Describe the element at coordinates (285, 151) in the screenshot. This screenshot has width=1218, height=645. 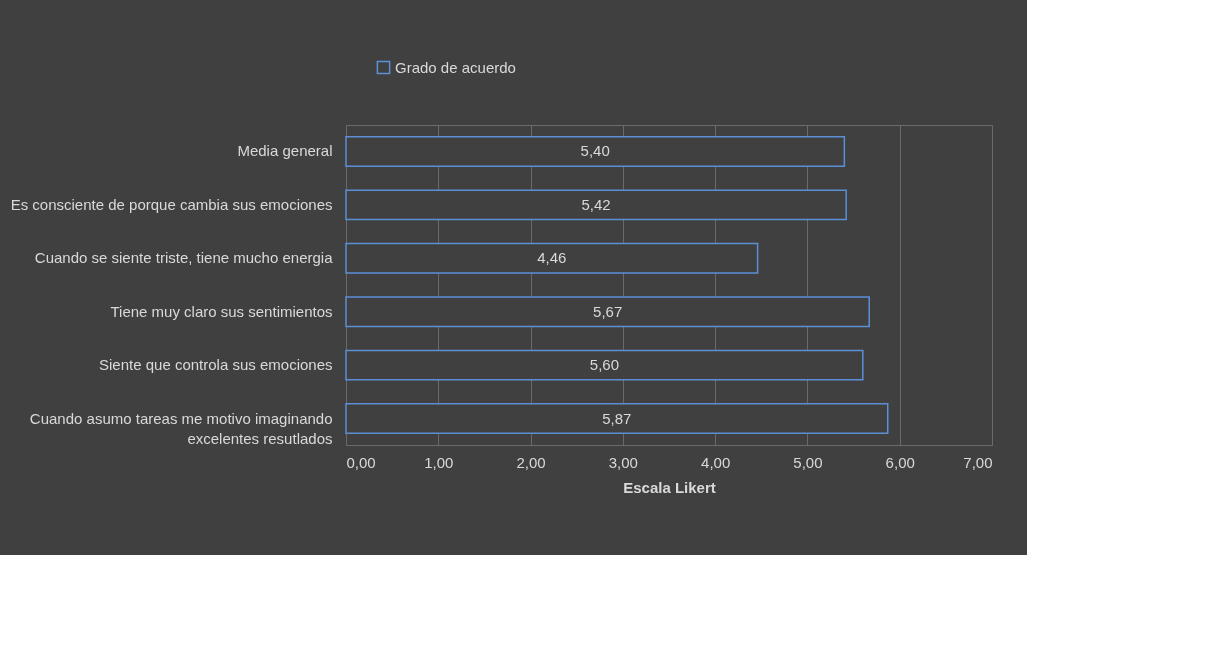
I see `y-tick-label: Media general` at that location.